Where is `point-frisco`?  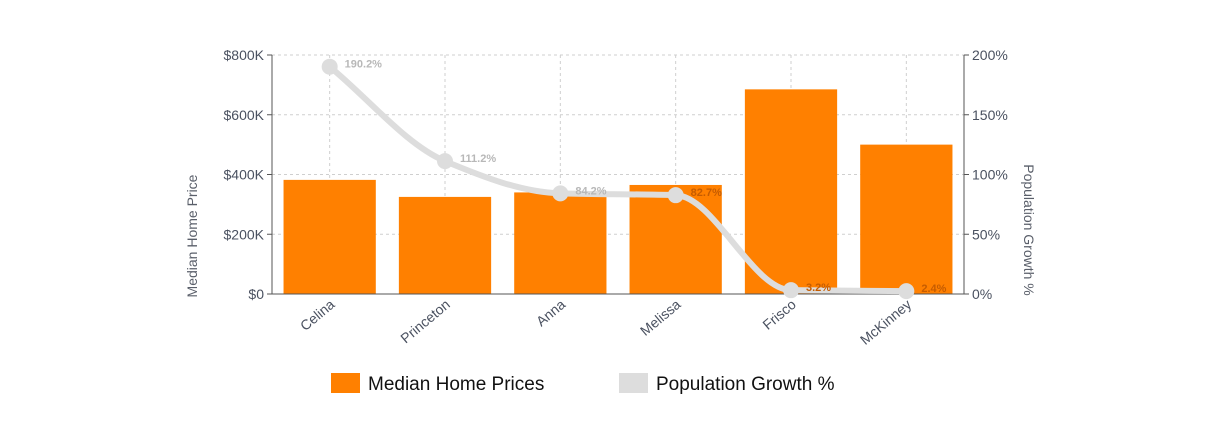 point-frisco is located at coordinates (791, 290).